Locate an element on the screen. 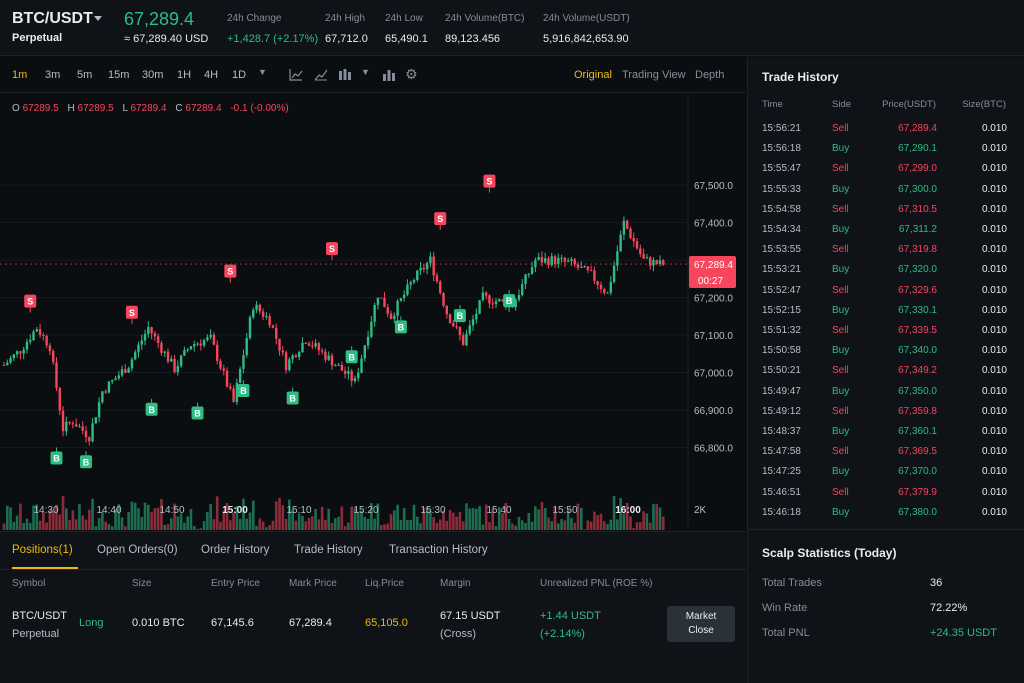  timeframe-4h: 4H is located at coordinates (211, 75).